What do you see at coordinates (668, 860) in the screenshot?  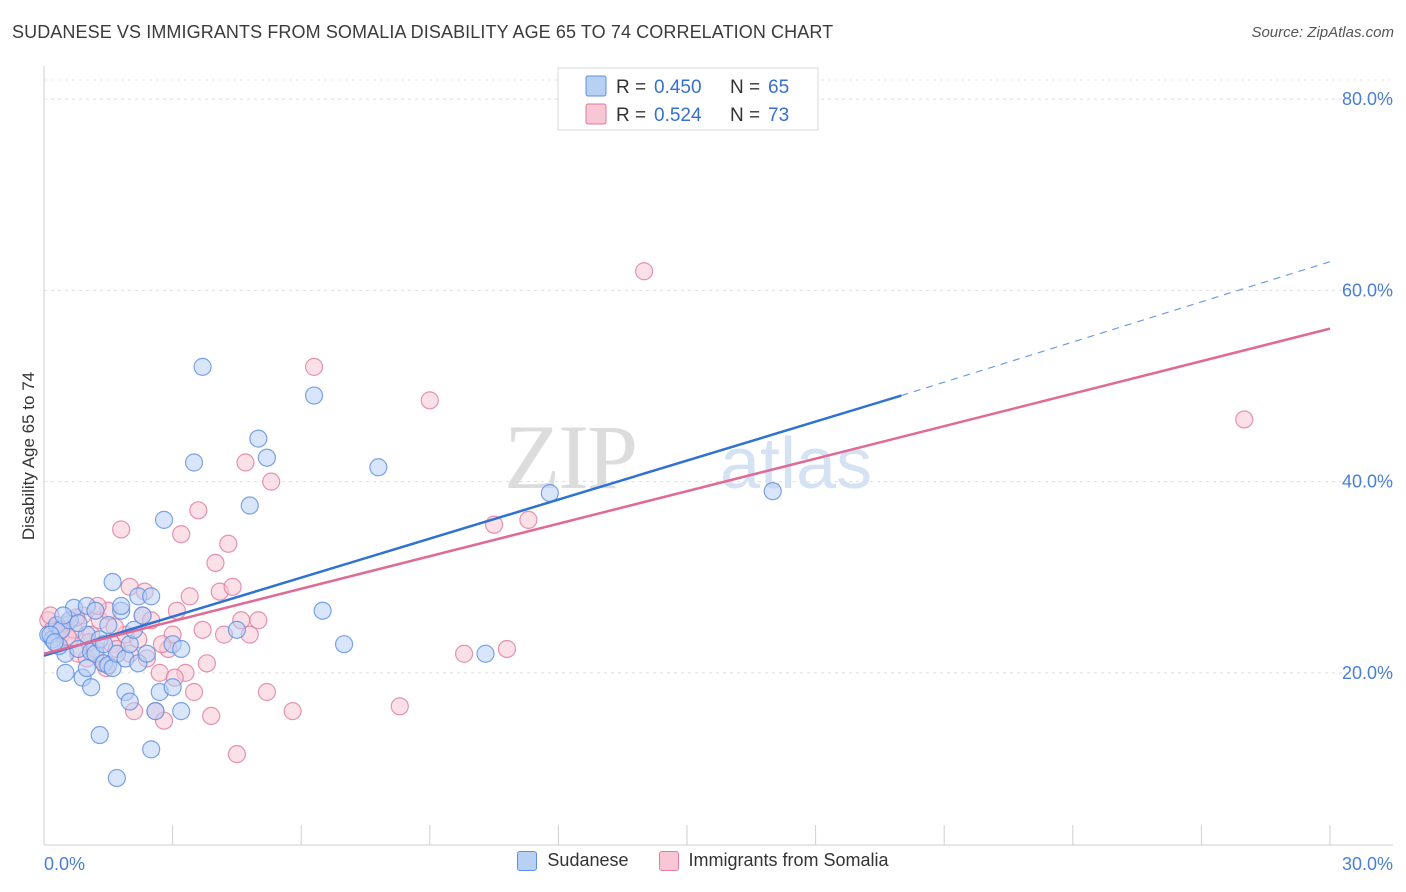 I see `legend-swatch-immigrants-from-somalia` at bounding box center [668, 860].